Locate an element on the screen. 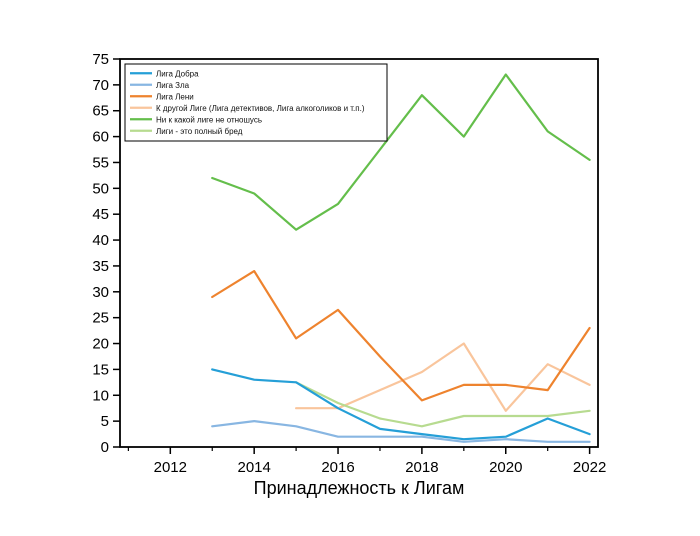  y-tick-label: 65 is located at coordinates (100, 111).